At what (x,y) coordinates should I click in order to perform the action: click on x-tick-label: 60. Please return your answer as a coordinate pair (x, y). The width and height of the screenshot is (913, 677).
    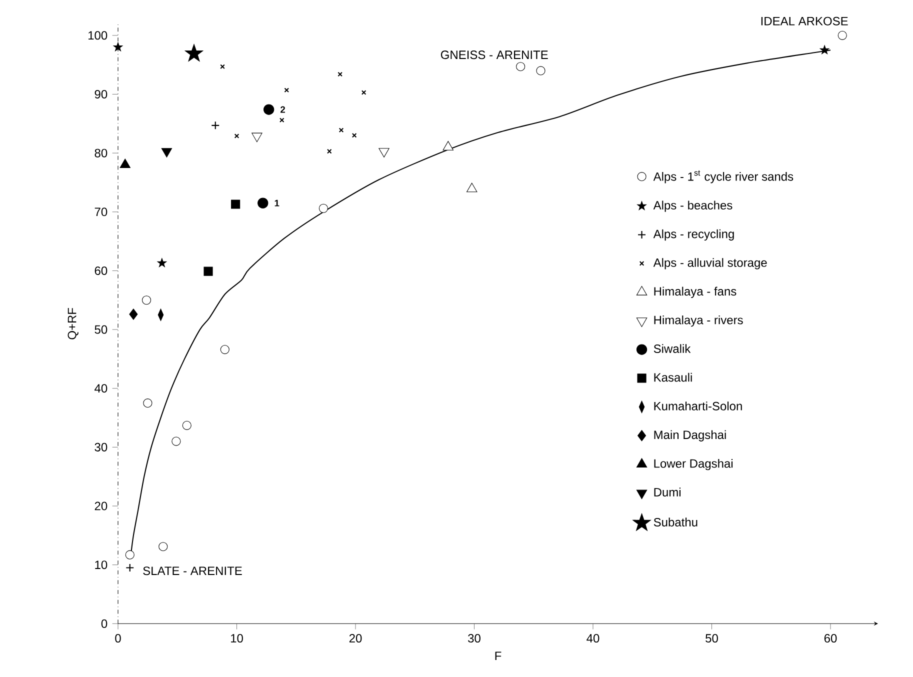
    Looking at the image, I should click on (830, 638).